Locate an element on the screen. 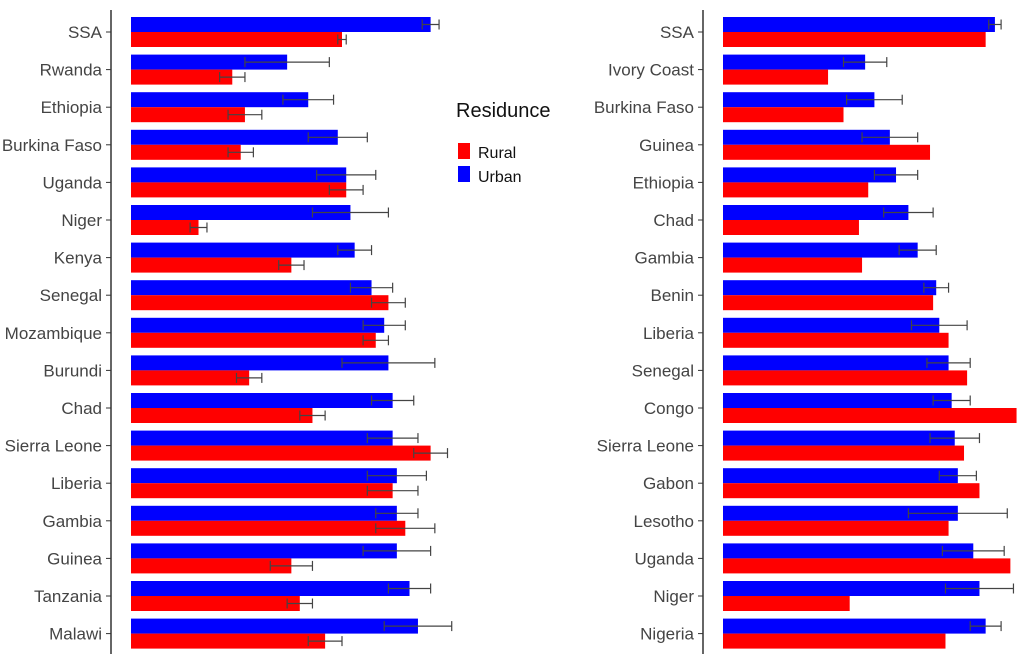 This screenshot has height=656, width=1033. right-category-label: Congo is located at coordinates (669, 408).